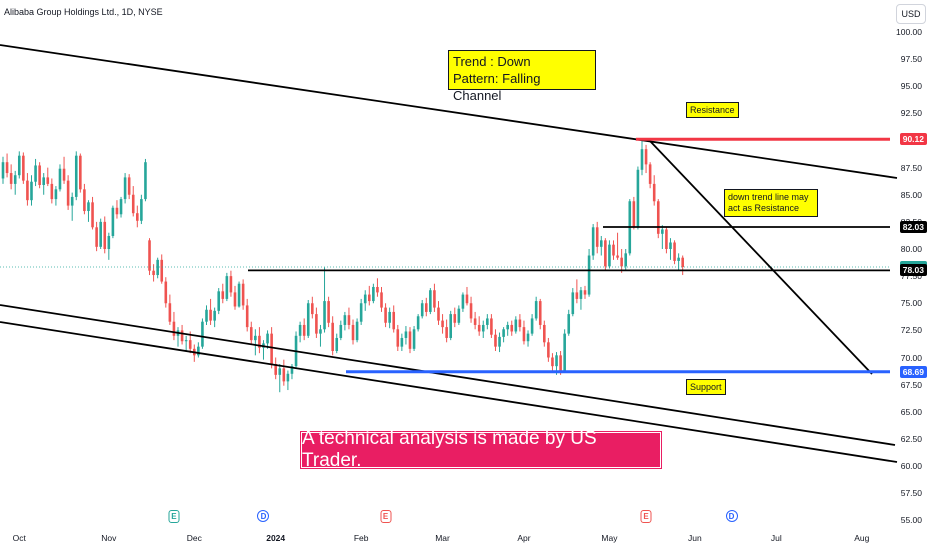 This screenshot has height=550, width=932. I want to click on time-tick-label: Oct, so click(19, 538).